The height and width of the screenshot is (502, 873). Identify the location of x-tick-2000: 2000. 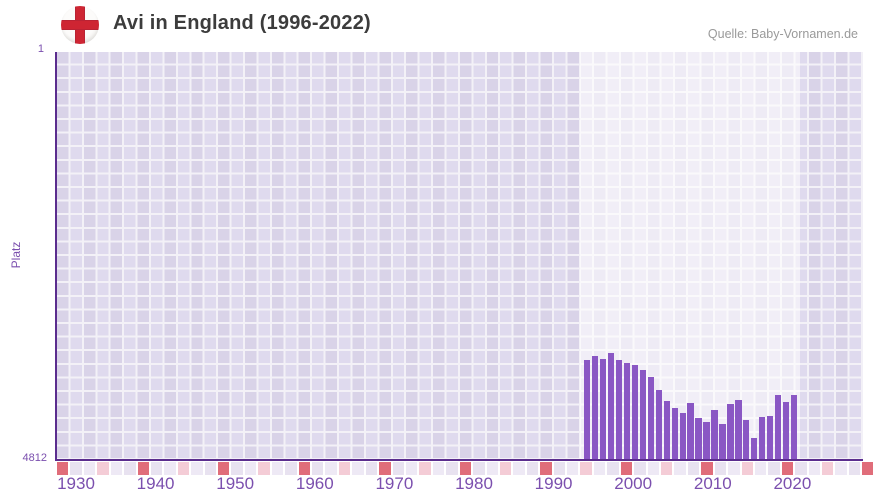
(633, 483).